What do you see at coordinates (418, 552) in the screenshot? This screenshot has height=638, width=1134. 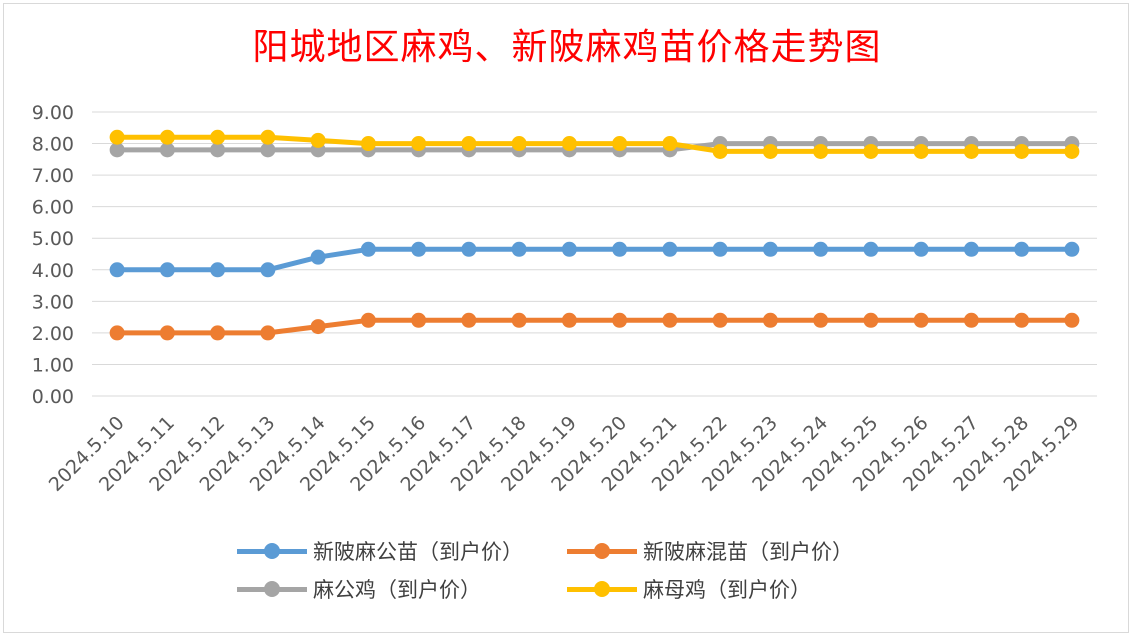 I see `legend-label-male-chick: 新陂麻公苗（到户价）` at bounding box center [418, 552].